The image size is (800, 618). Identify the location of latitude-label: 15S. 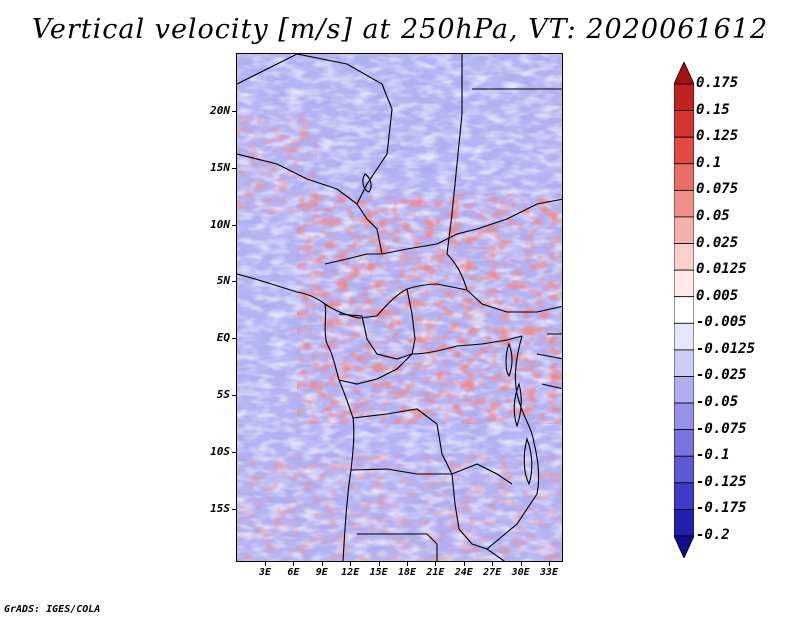
(220, 508).